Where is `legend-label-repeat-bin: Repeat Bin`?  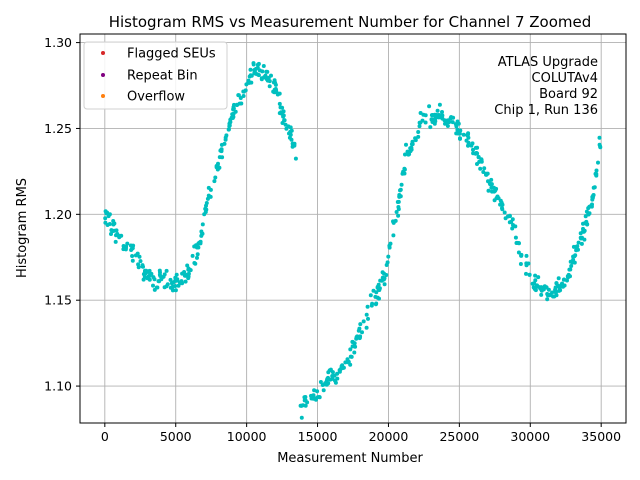
legend-label-repeat-bin: Repeat Bin is located at coordinates (162, 76).